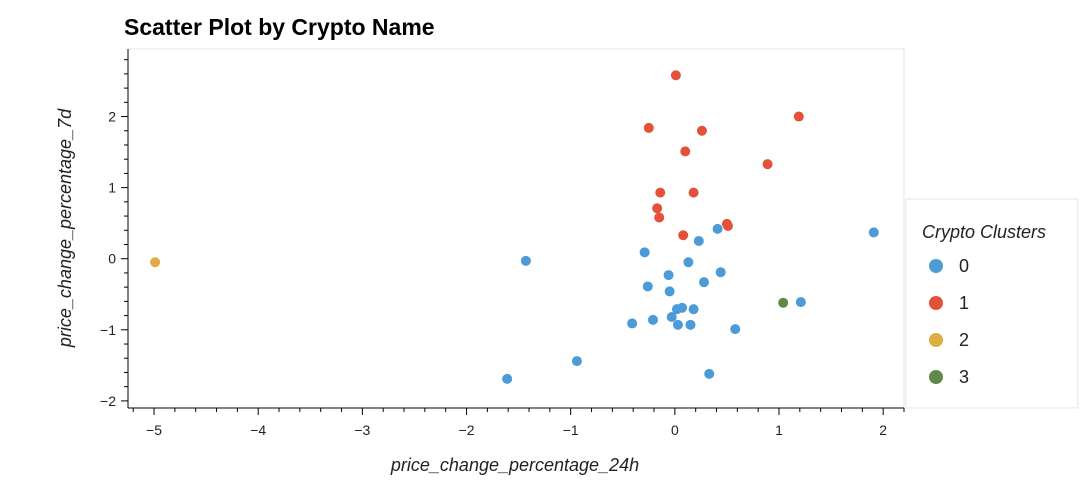 This screenshot has height=504, width=1090. Describe the element at coordinates (779, 430) in the screenshot. I see `x-tick-label: 1` at that location.